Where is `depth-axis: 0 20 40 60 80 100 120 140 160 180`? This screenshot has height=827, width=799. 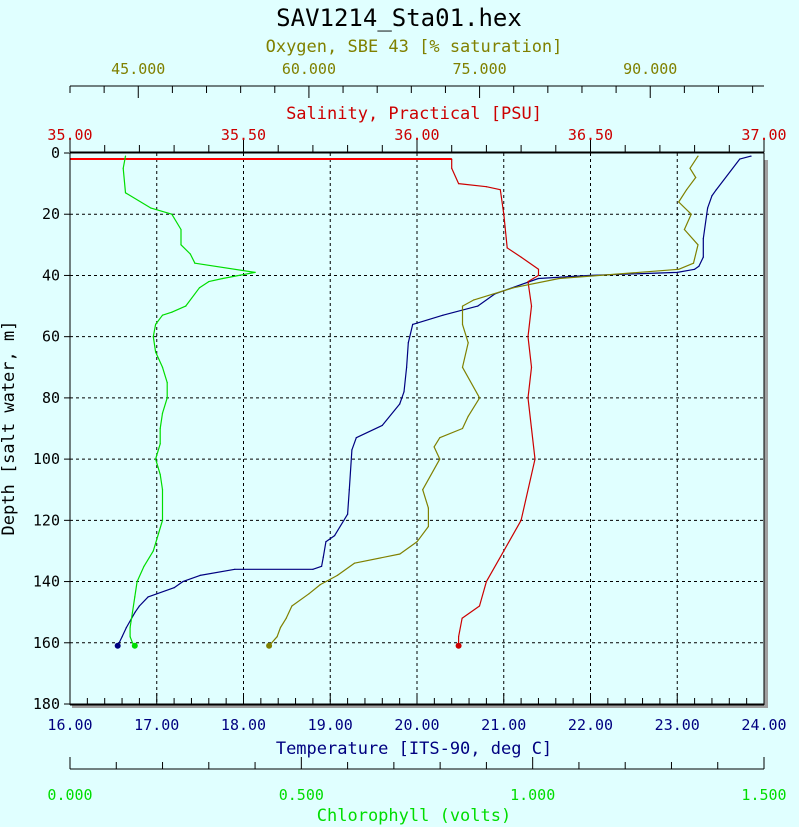
depth-axis: 0 20 40 60 80 100 120 140 160 180 is located at coordinates (52, 428).